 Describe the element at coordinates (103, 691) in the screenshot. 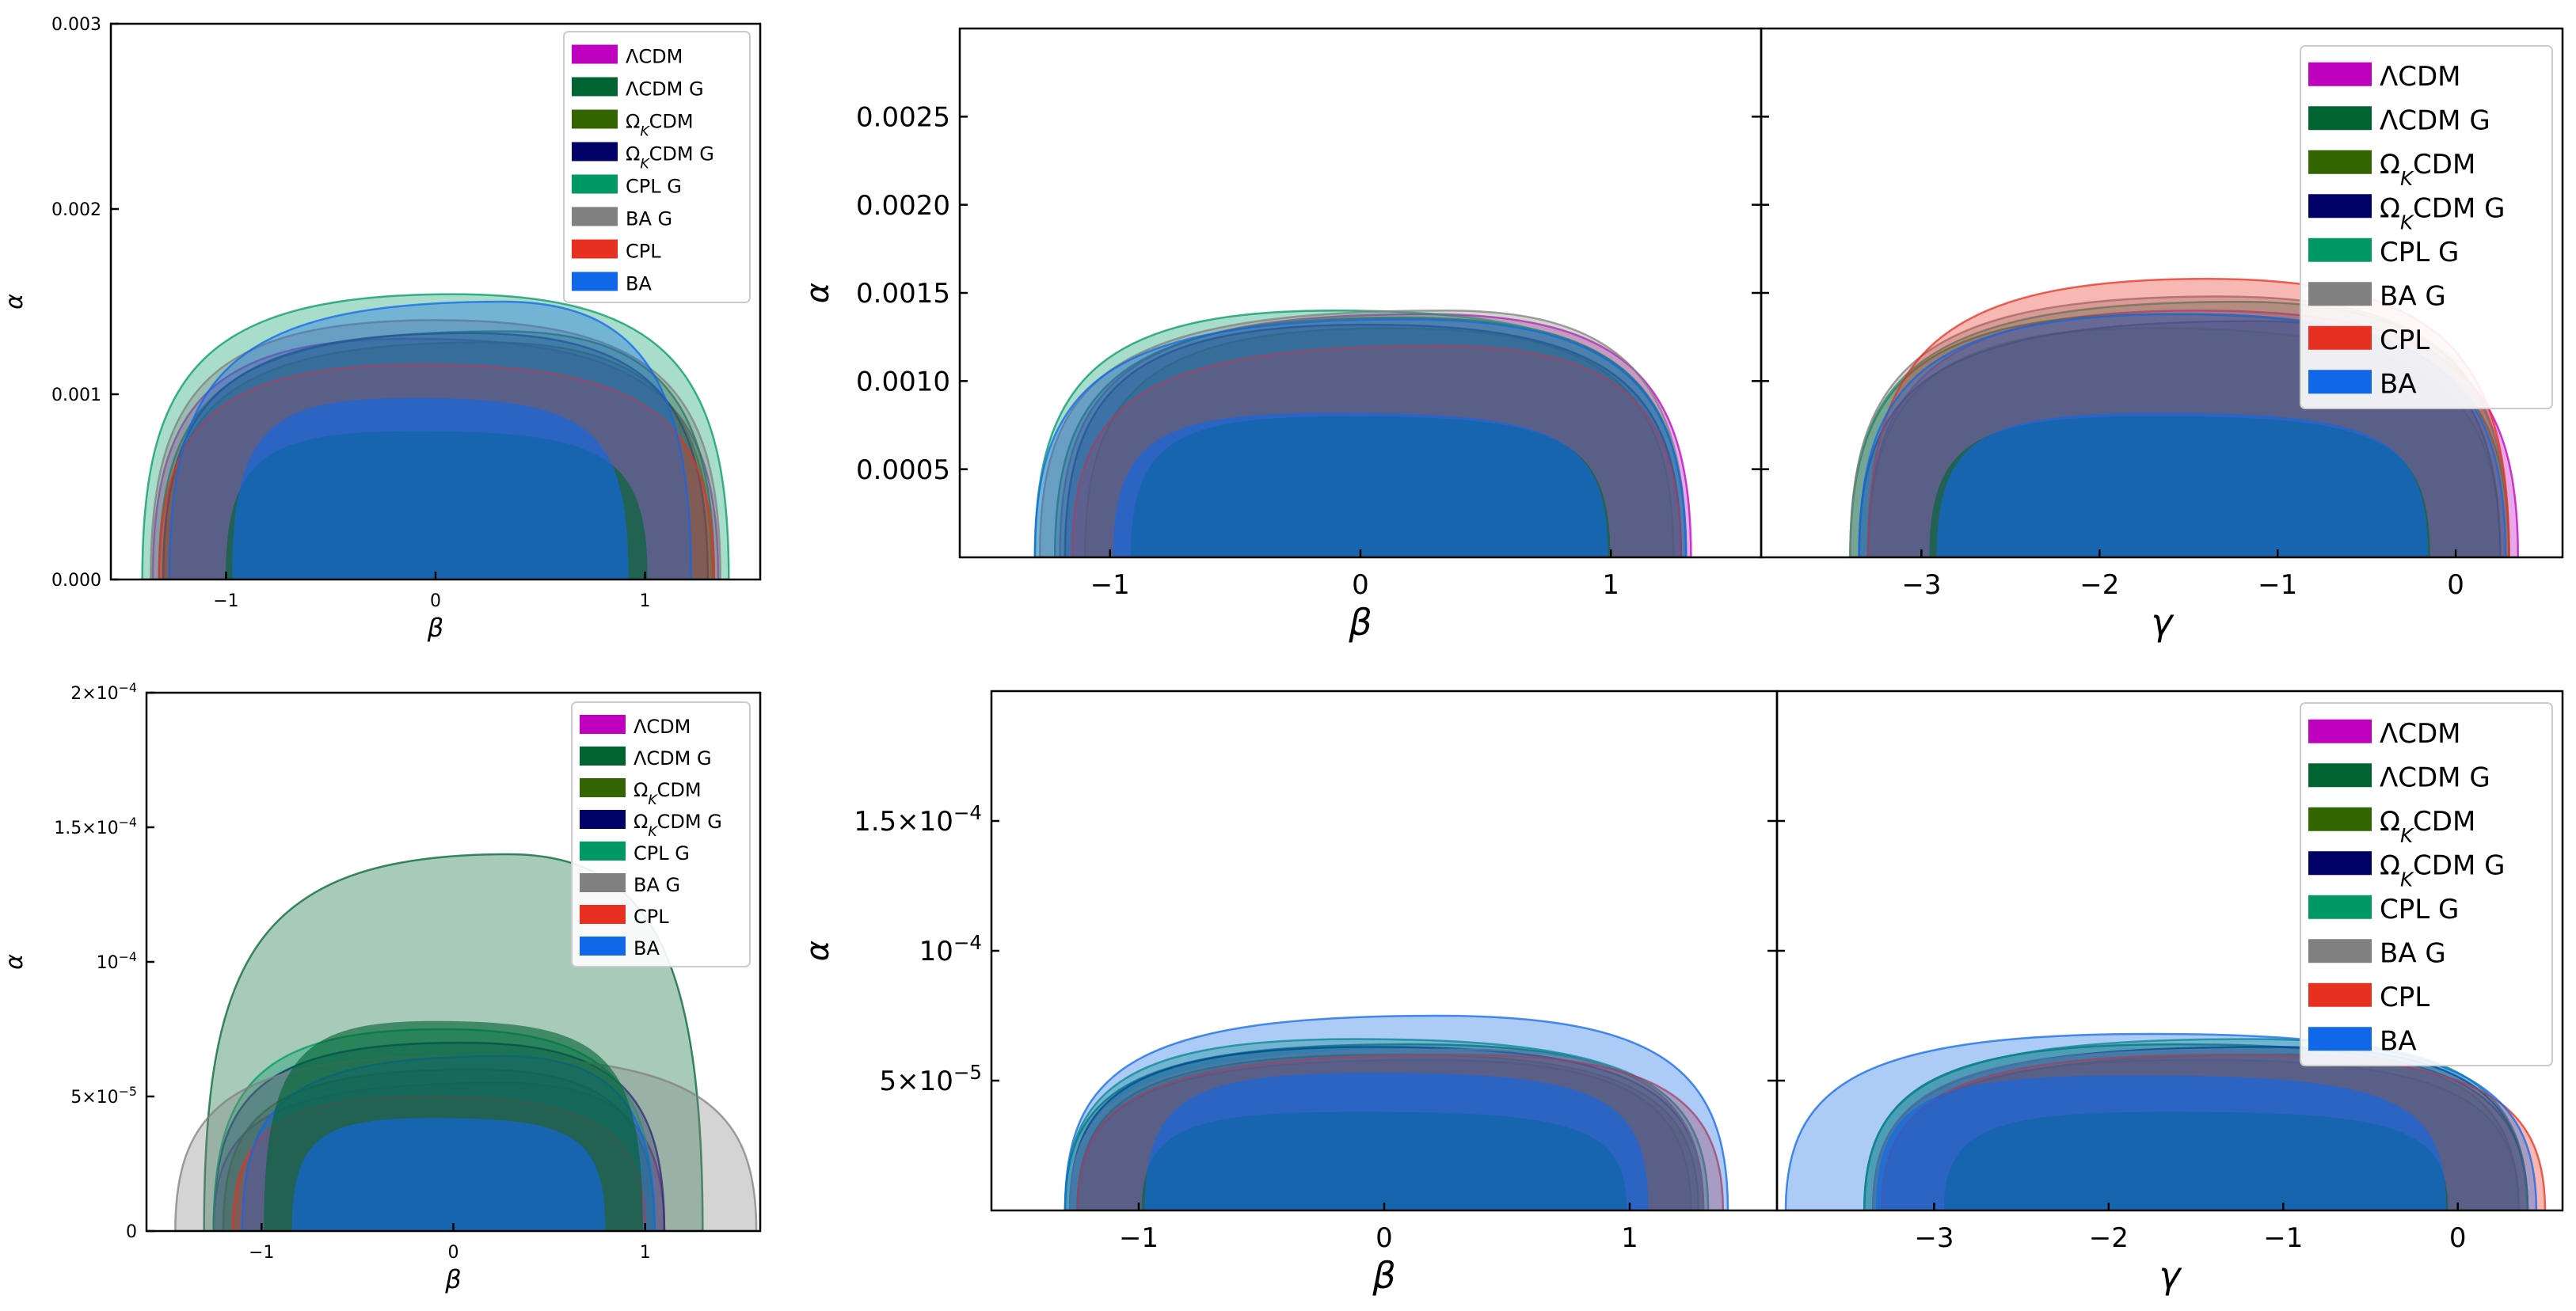

I see `y-tick-label: 2×10⁻⁴` at that location.